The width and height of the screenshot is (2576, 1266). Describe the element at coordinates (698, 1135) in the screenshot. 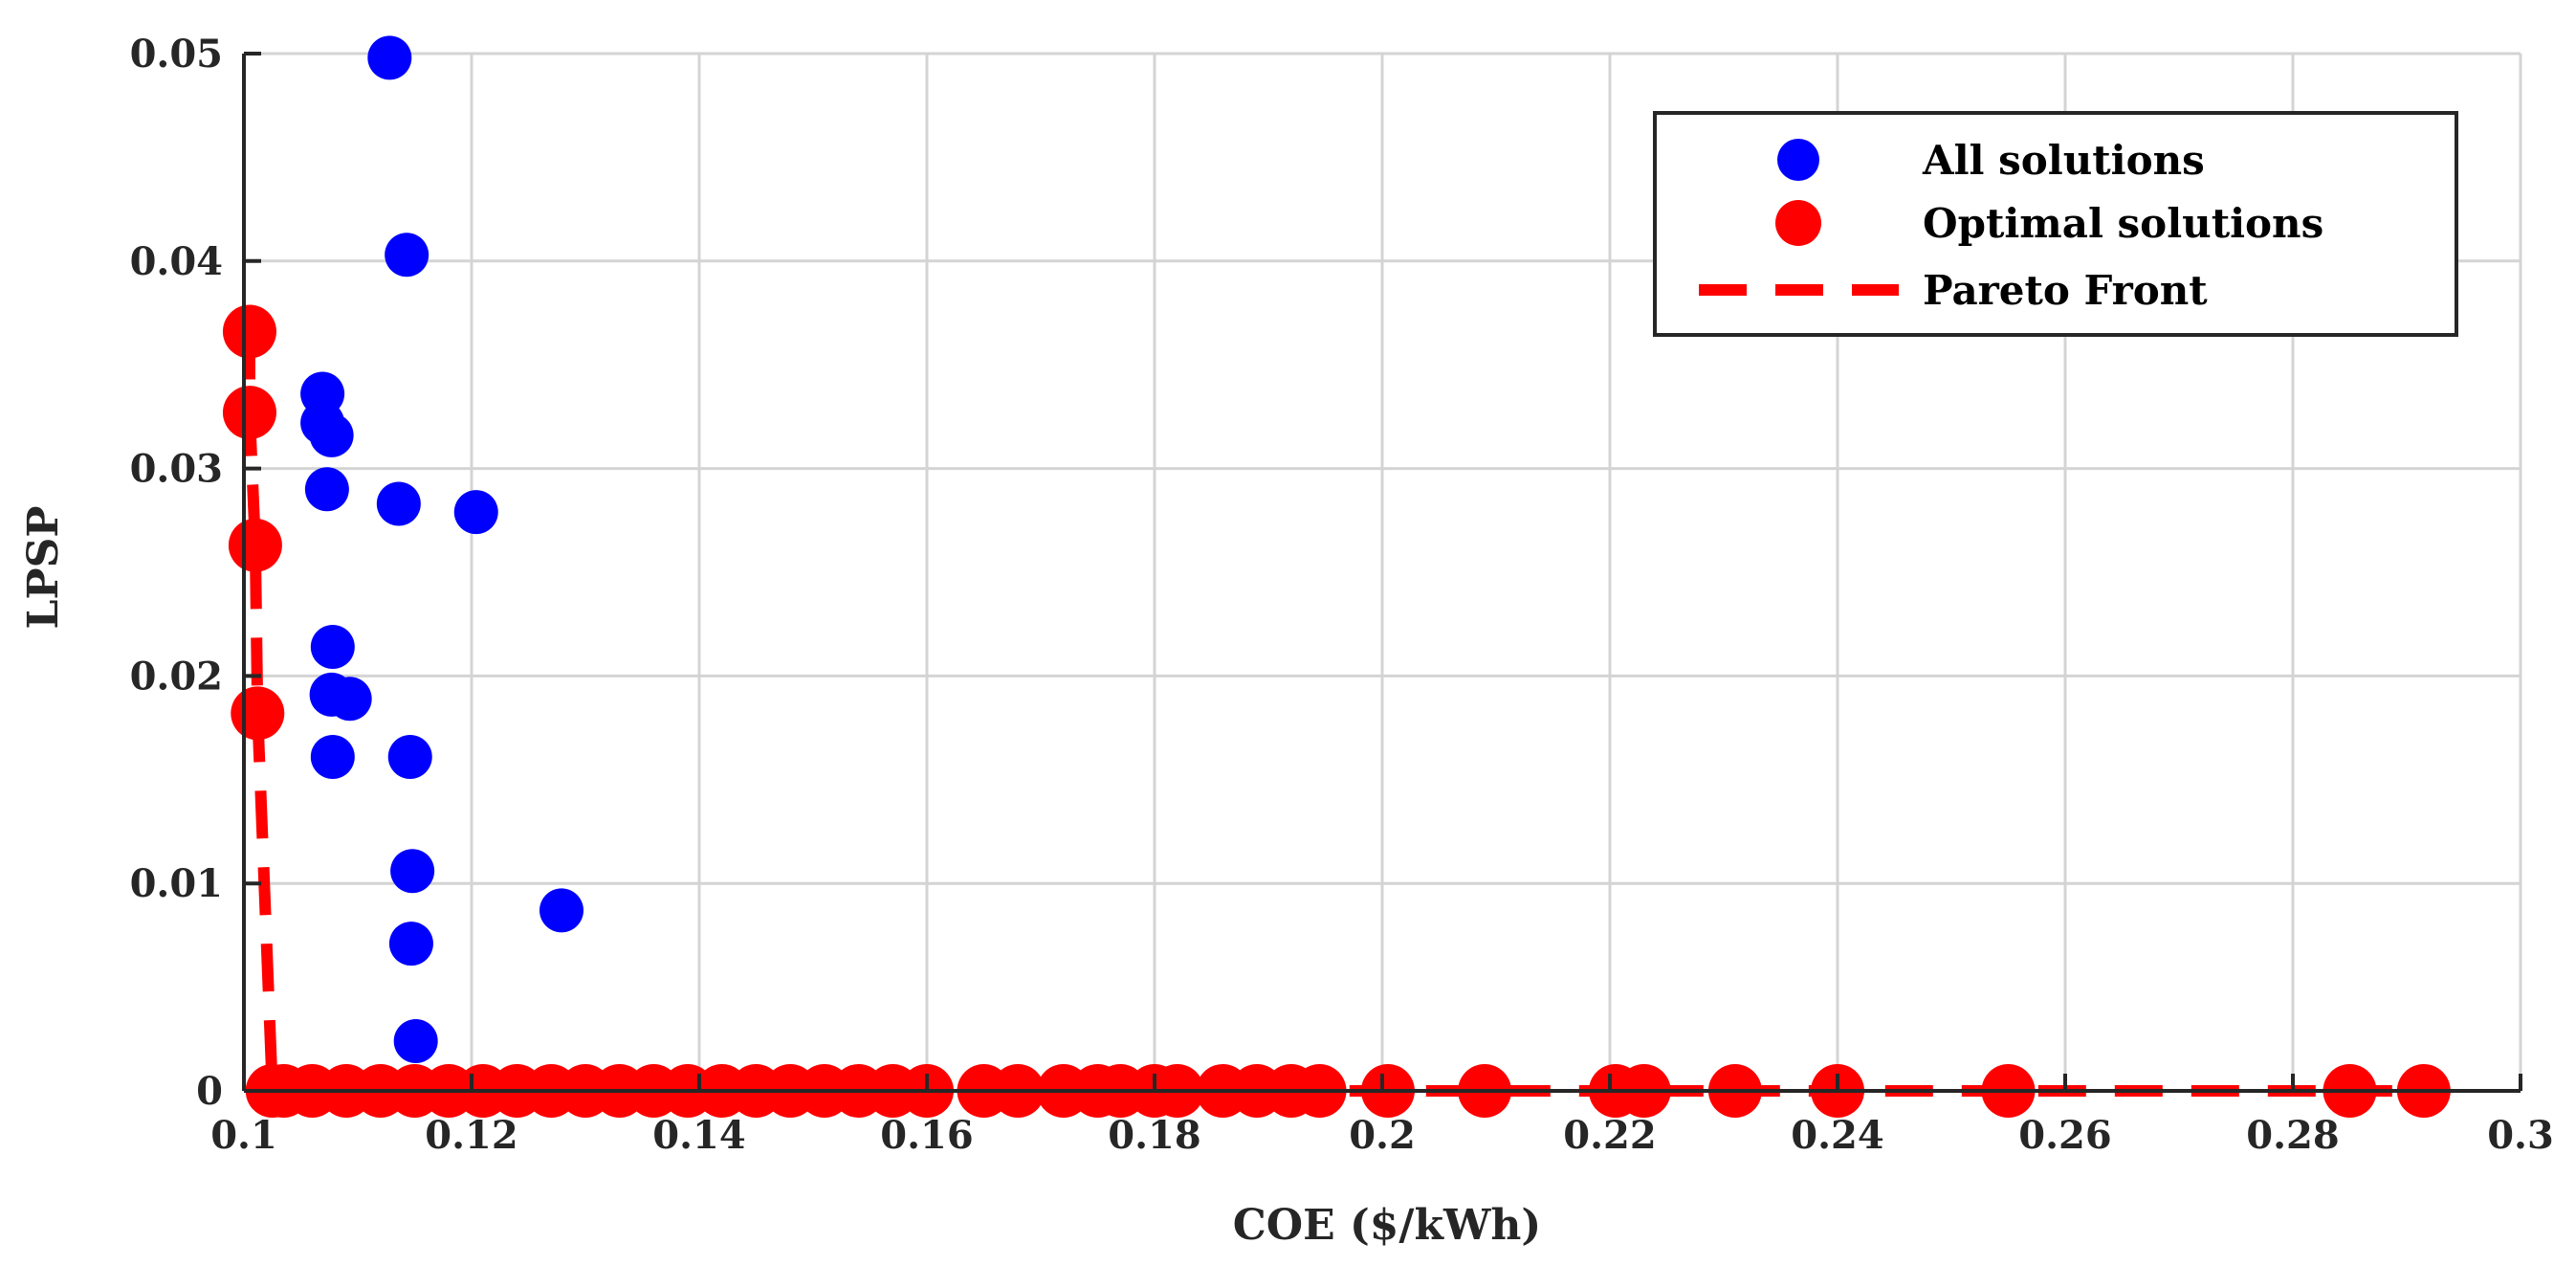

I see `x-tick-label: 0.14` at that location.